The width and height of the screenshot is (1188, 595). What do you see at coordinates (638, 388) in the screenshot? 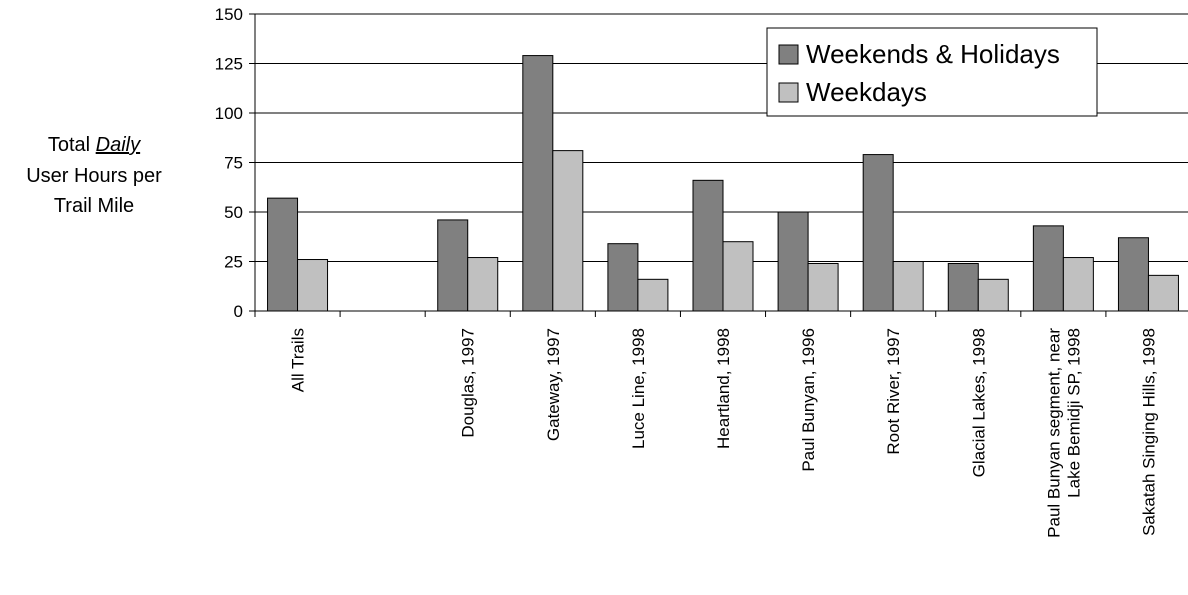
I see `x-category-label: Luce Line, 1998` at bounding box center [638, 388].